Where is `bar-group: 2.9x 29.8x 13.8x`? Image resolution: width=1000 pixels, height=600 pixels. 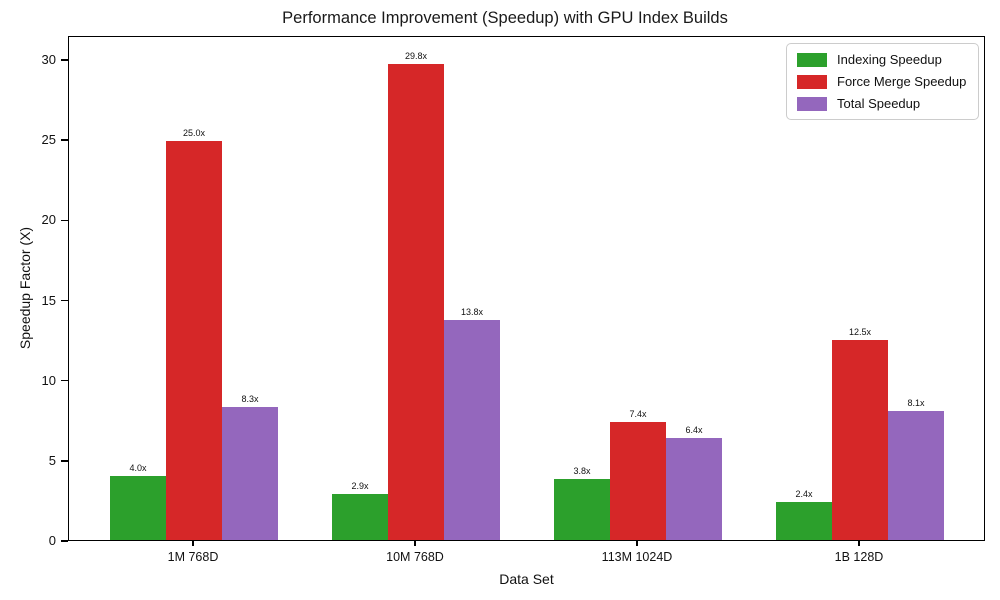
bar-group: 2.9x 29.8x 13.8x is located at coordinates (416, 288).